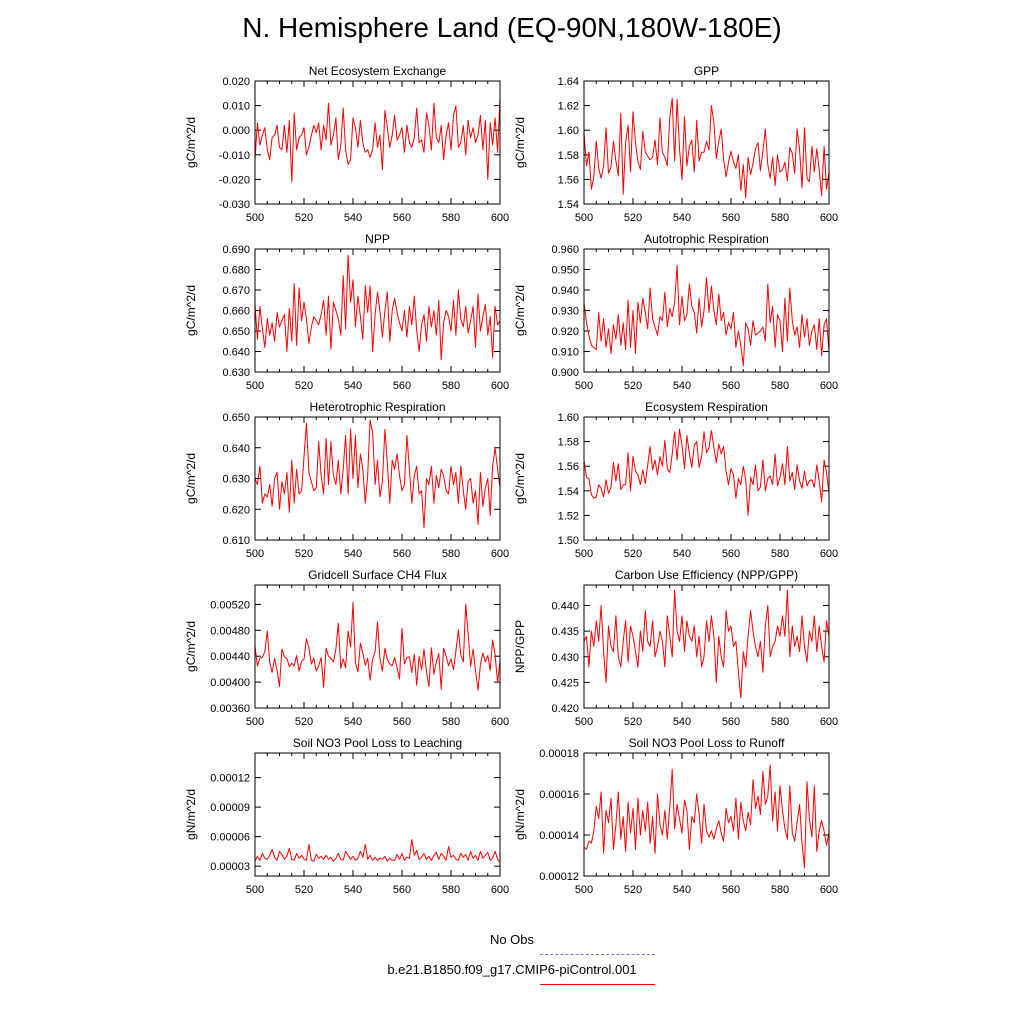 Image resolution: width=1024 pixels, height=1024 pixels. What do you see at coordinates (597, 954) in the screenshot?
I see `legend-line-no-obs` at bounding box center [597, 954].